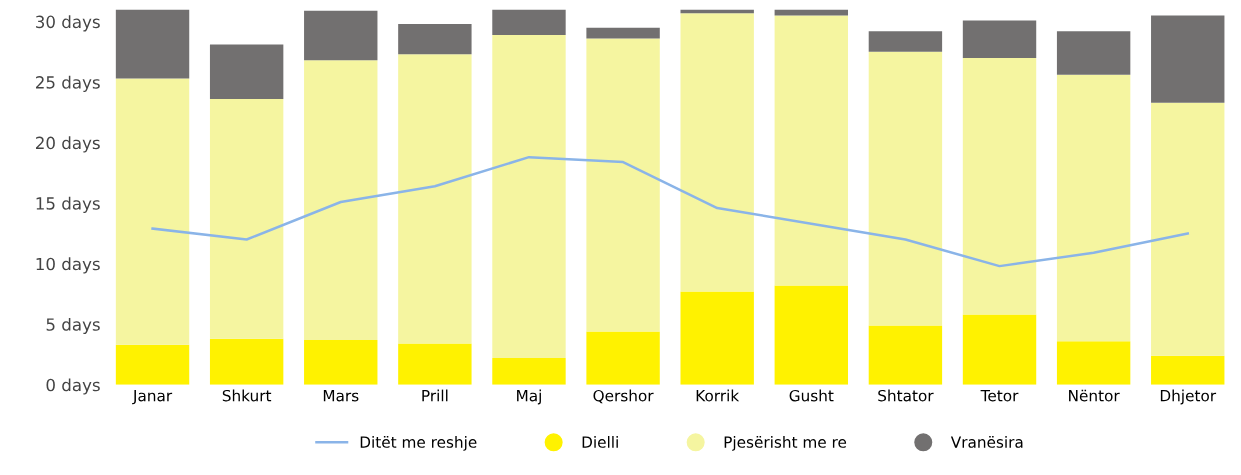 The width and height of the screenshot is (1241, 475). What do you see at coordinates (986, 442) in the screenshot?
I see `legend-label: Vranësira` at bounding box center [986, 442].